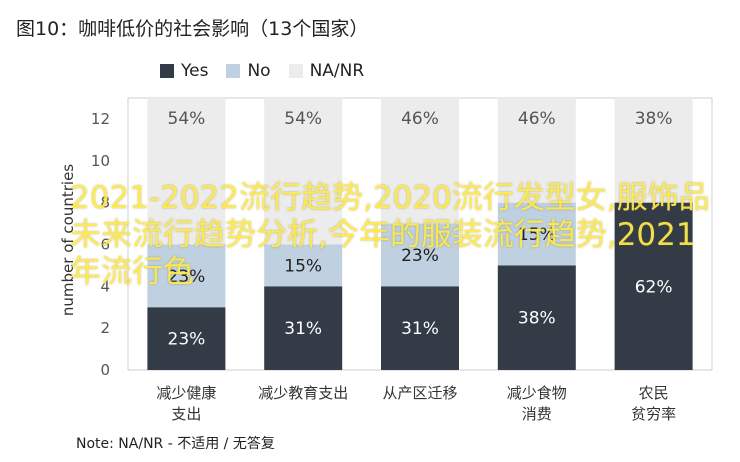 This screenshot has height=462, width=740. What do you see at coordinates (303, 393) in the screenshot?
I see `category-label: 减少教育支出` at bounding box center [303, 393].